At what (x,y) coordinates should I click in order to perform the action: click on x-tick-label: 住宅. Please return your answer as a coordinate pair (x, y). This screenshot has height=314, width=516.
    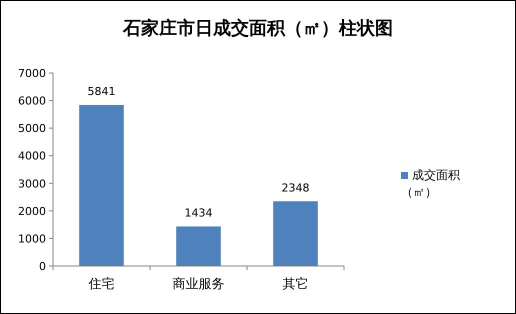
    Looking at the image, I should click on (101, 284).